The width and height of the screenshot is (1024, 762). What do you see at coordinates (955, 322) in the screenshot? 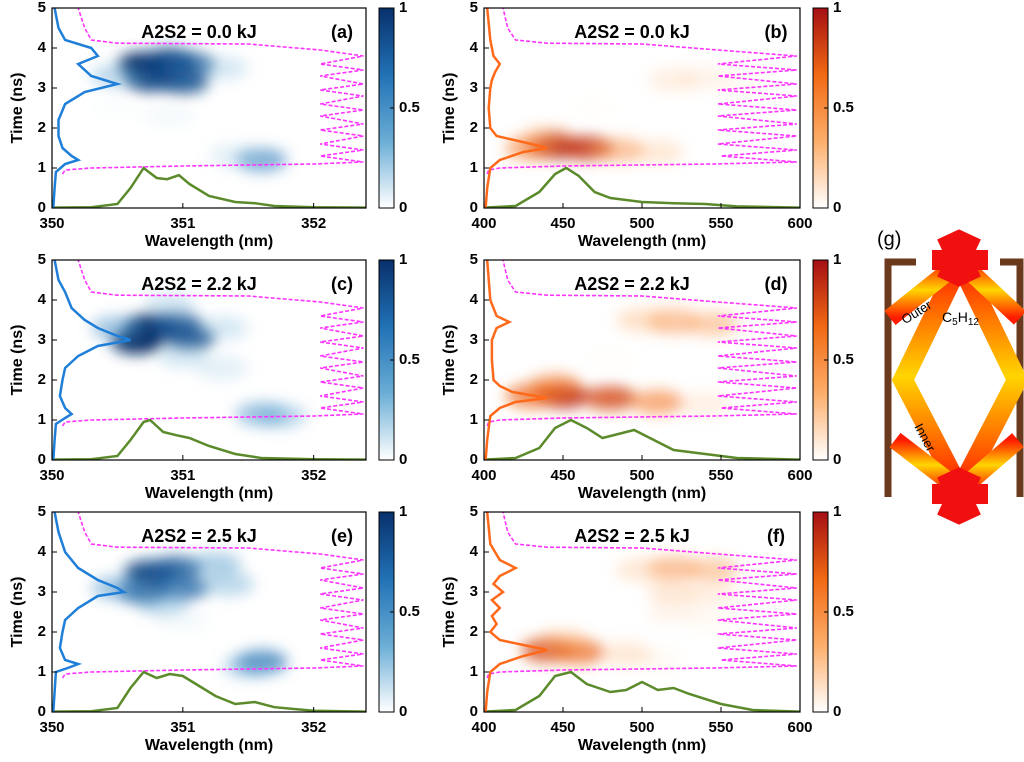
I see `formula-part: 5` at bounding box center [955, 322].